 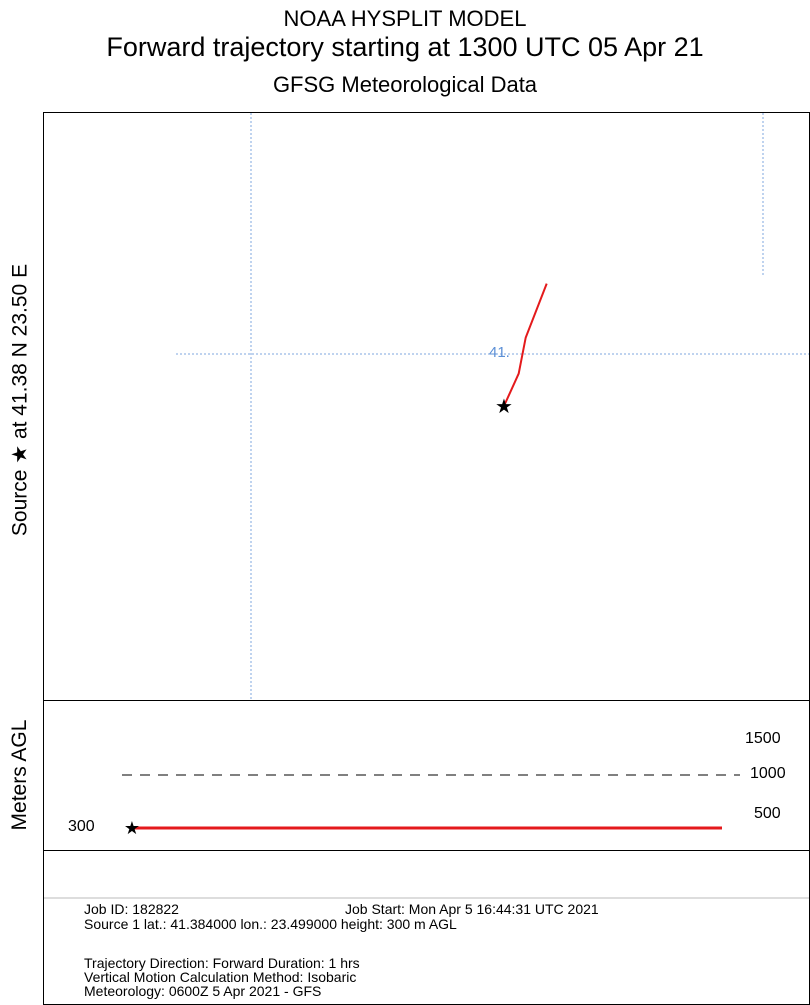 I want to click on footer-meteorology: Meteorology: 0600Z 5 Apr 2021 - GFS, so click(x=203, y=991).